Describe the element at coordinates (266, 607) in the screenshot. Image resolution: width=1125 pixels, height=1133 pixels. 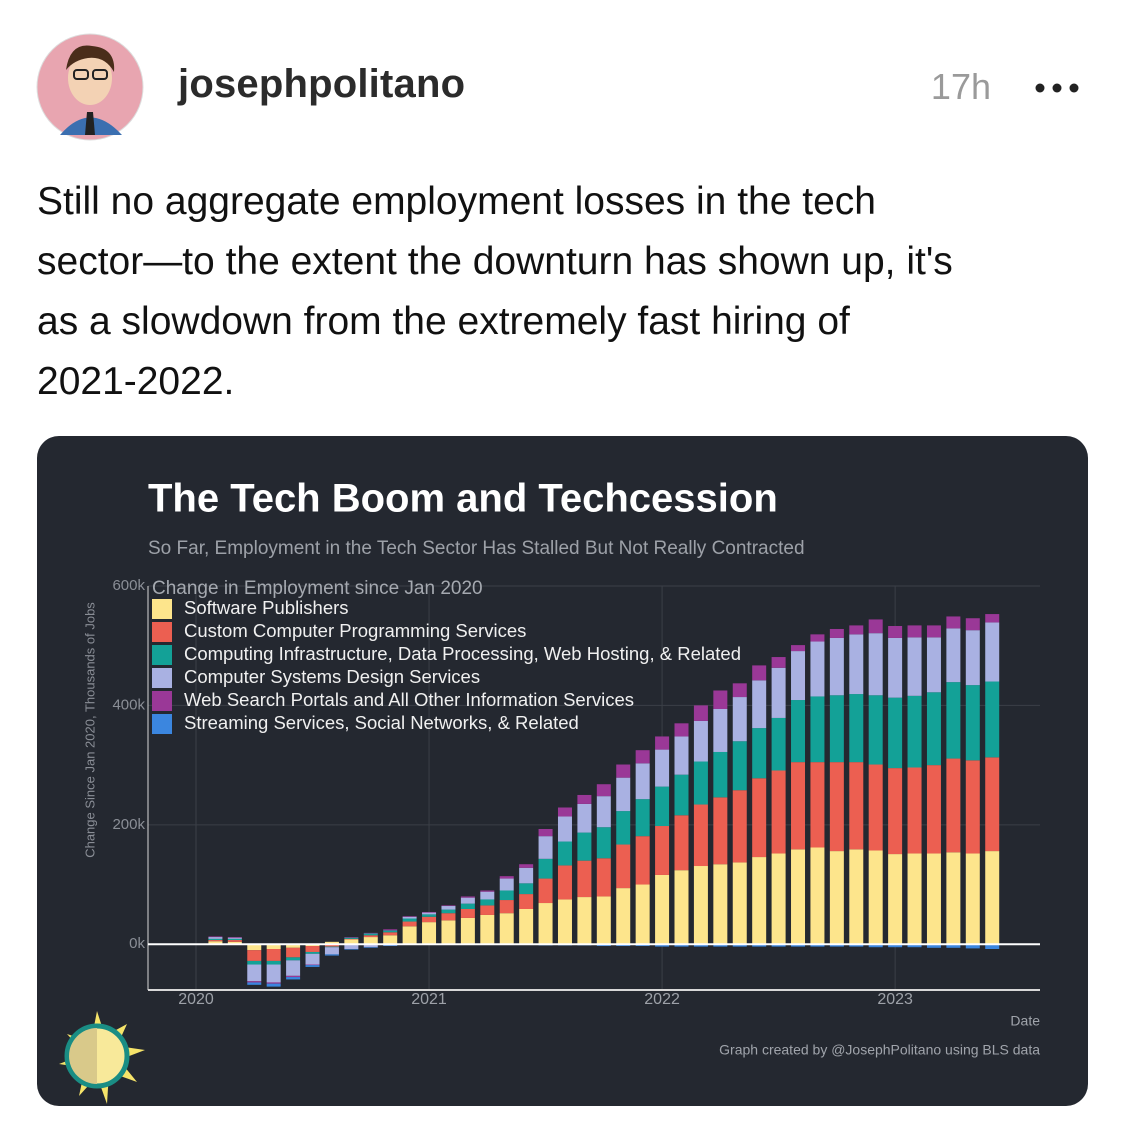
I see `legend-label: Software Publishers` at that location.